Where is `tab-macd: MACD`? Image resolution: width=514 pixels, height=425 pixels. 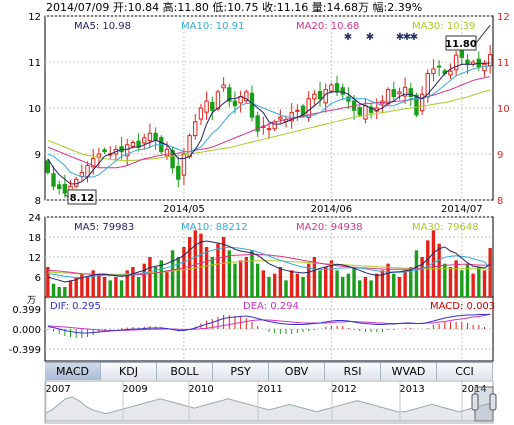 tab-macd: MACD is located at coordinates (73, 371).